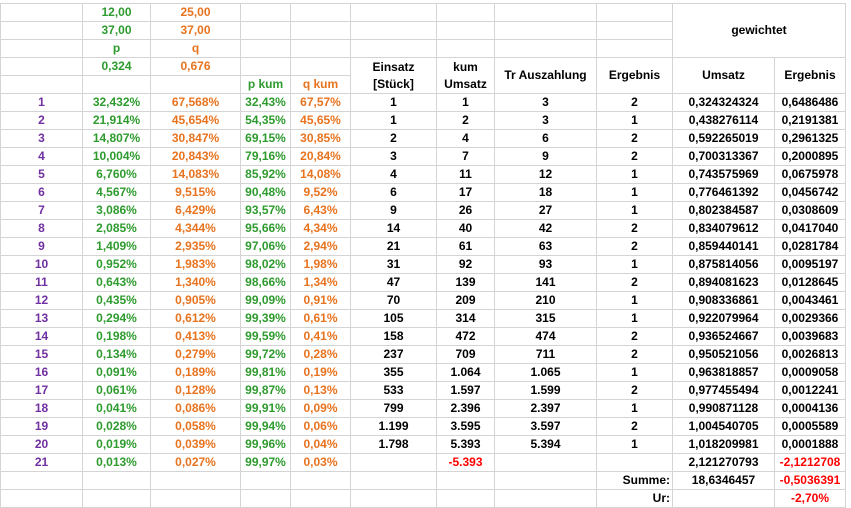 The image size is (851, 508). What do you see at coordinates (41, 174) in the screenshot?
I see `row-number: 5` at bounding box center [41, 174].